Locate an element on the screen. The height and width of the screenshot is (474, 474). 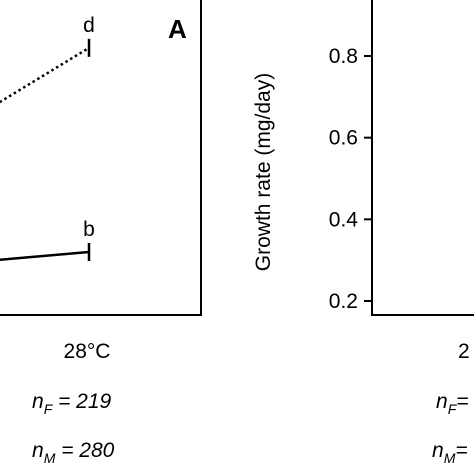
panel-b-x-tick-label-partial: 2 is located at coordinates (464, 351).